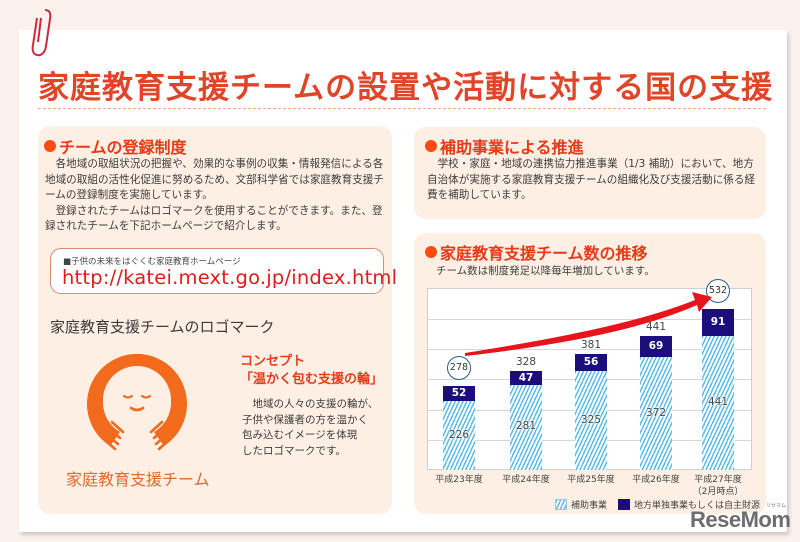 Image resolution: width=800 pixels, height=542 pixels. What do you see at coordinates (162, 327) in the screenshot?
I see `logo-heading: 家庭教育支援チームのロゴマーク` at bounding box center [162, 327].